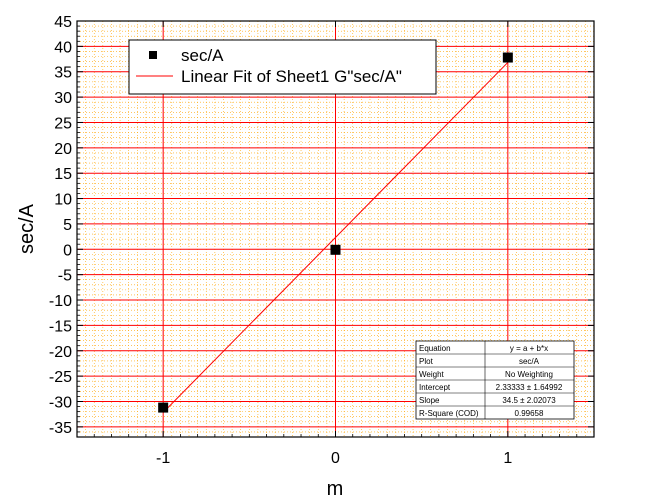  Describe the element at coordinates (449, 413) in the screenshot. I see `stats-row-label: R-Square (COD)` at that location.